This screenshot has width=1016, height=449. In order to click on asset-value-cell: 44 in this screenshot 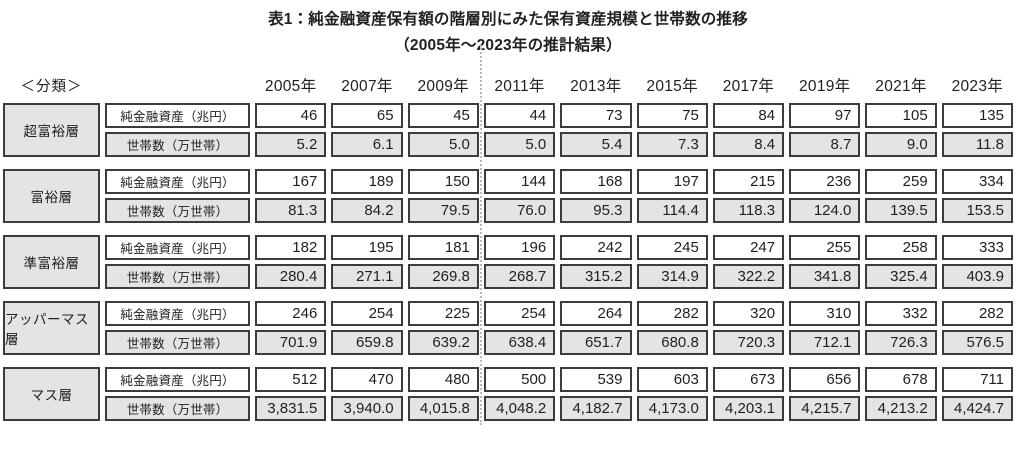, I will do `click(519, 115)`.